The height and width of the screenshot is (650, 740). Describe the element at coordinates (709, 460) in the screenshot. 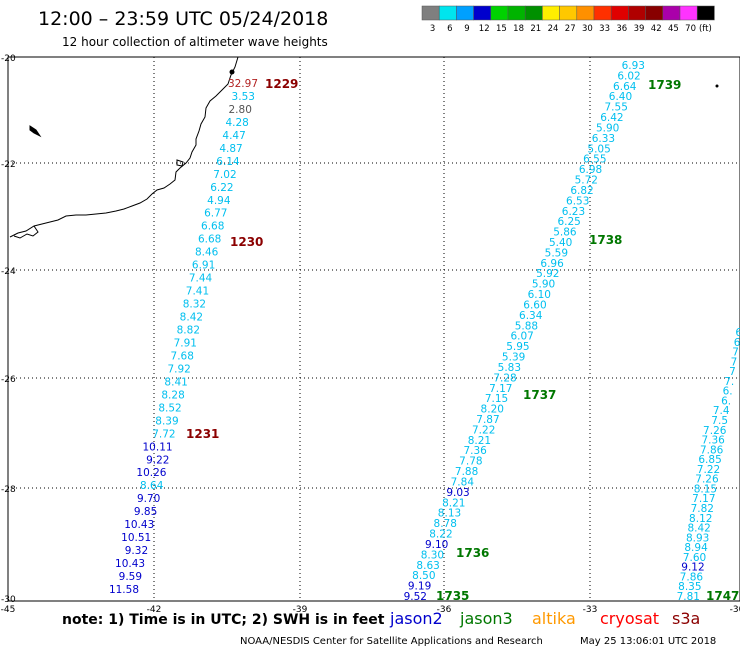

I see `wave-height-value: 6.85` at that location.